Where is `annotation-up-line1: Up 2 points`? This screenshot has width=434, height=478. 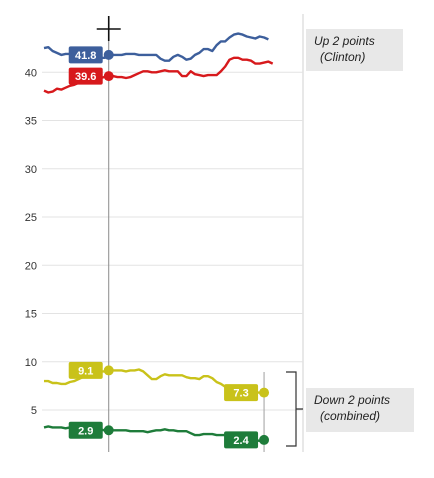 annotation-up-line1: Up 2 points is located at coordinates (344, 41).